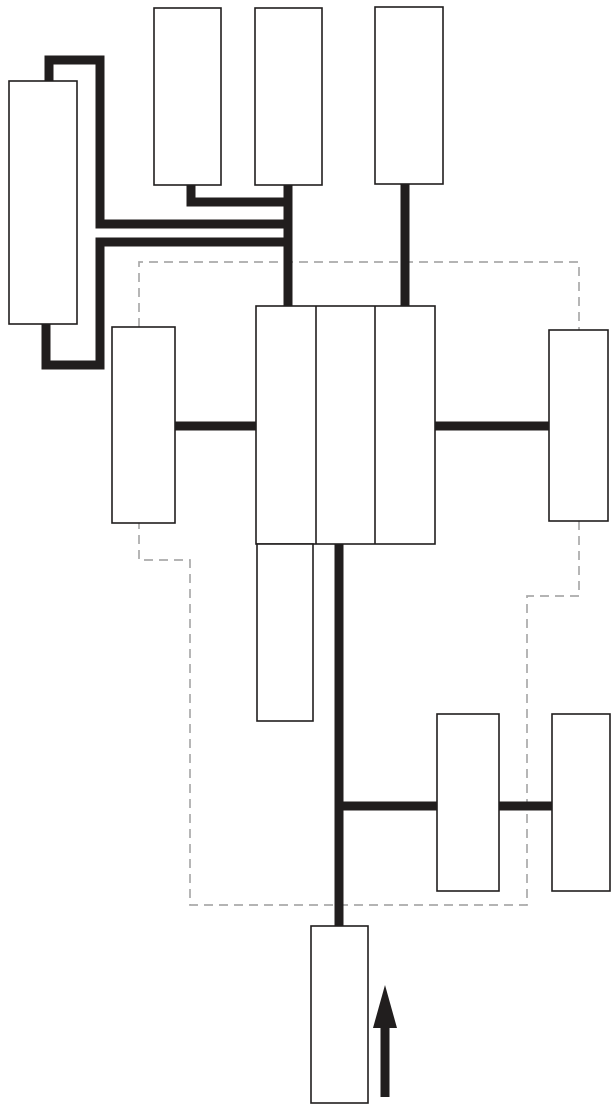 The image size is (614, 1116). What do you see at coordinates (339, 1014) in the screenshot?
I see `bottom-entry-box` at bounding box center [339, 1014].